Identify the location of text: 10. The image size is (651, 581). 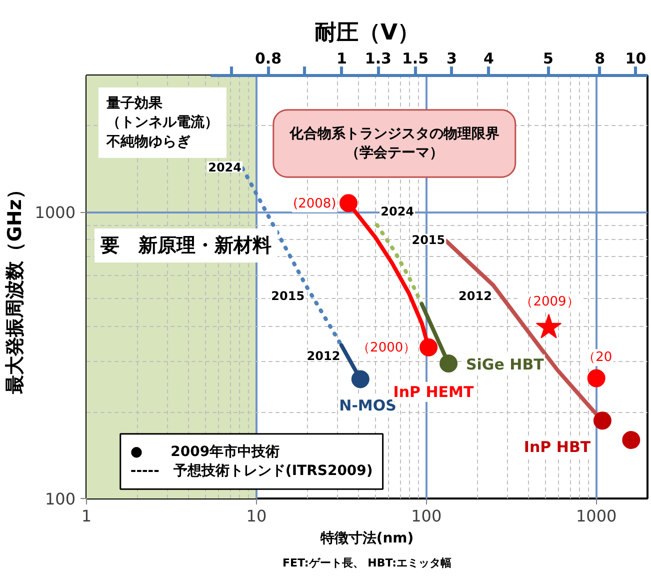
(635, 59).